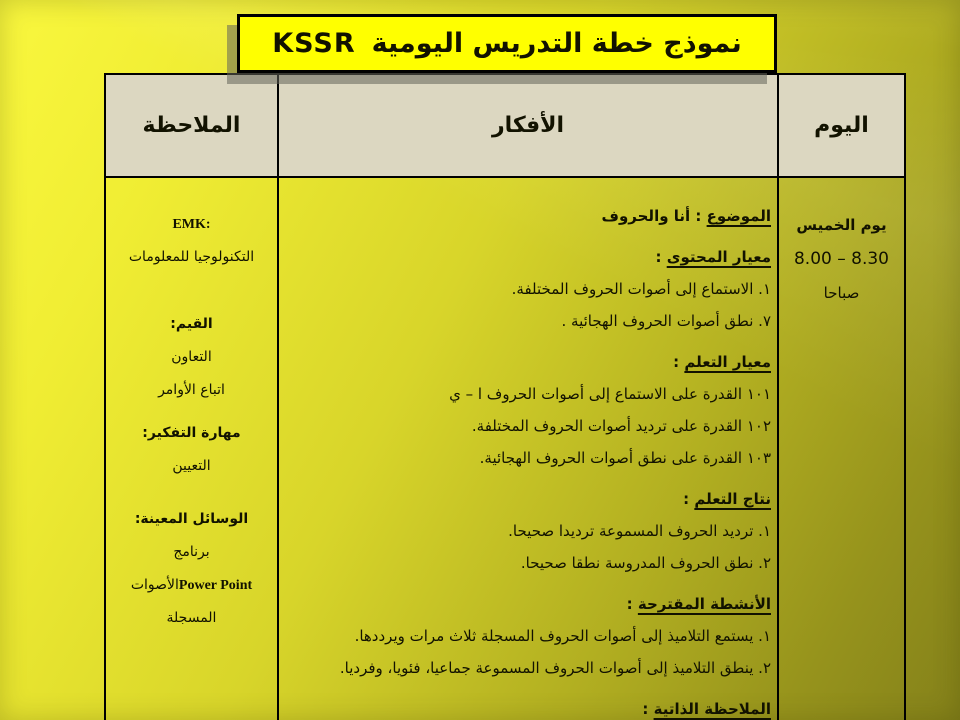 The image size is (960, 720). Describe the element at coordinates (191, 433) in the screenshot. I see `thinking-skill-label: مهارة التفكير:` at that location.